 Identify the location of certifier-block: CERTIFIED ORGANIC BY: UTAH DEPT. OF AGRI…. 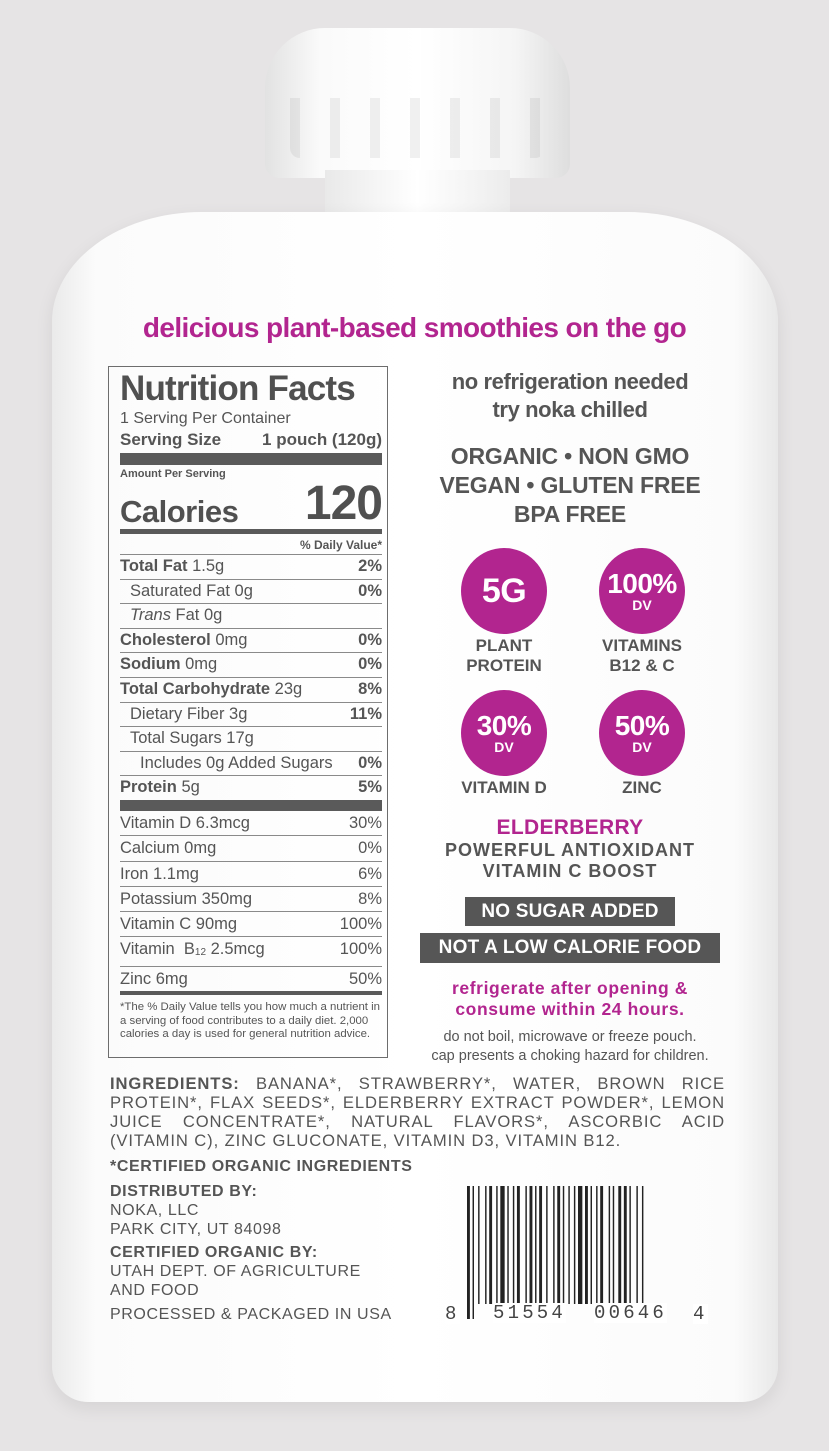
(235, 1271).